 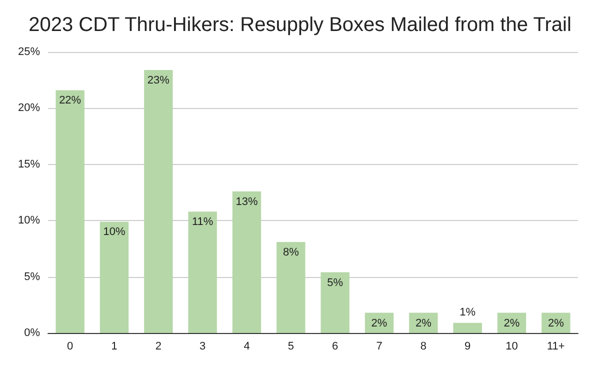 What do you see at coordinates (291, 252) in the screenshot?
I see `data-label: 8%` at bounding box center [291, 252].